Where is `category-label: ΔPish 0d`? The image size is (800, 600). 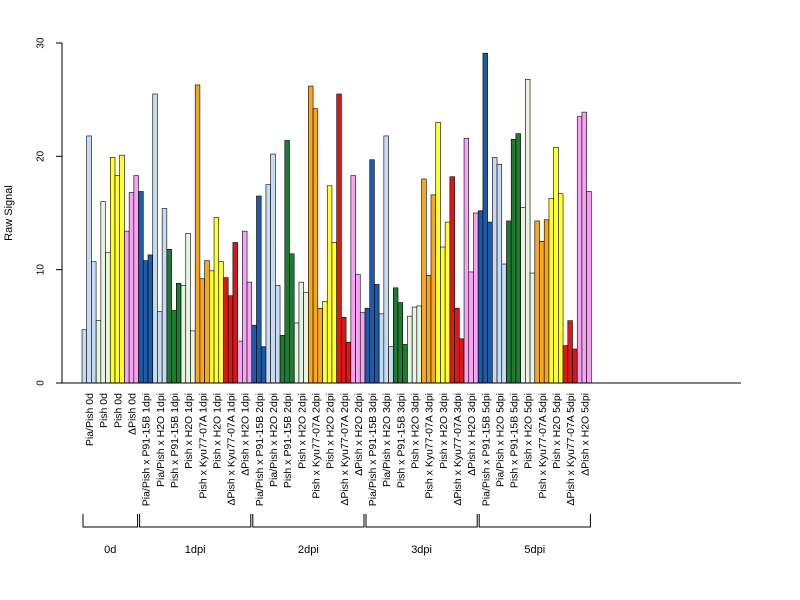 category-label: ΔPish 0d is located at coordinates (133, 414).